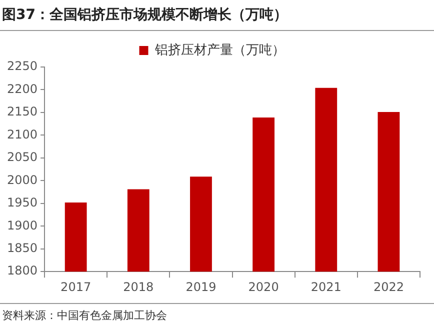 The image size is (434, 328). Describe the element at coordinates (22, 111) in the screenshot. I see `y-tick-label: 2150` at that location.